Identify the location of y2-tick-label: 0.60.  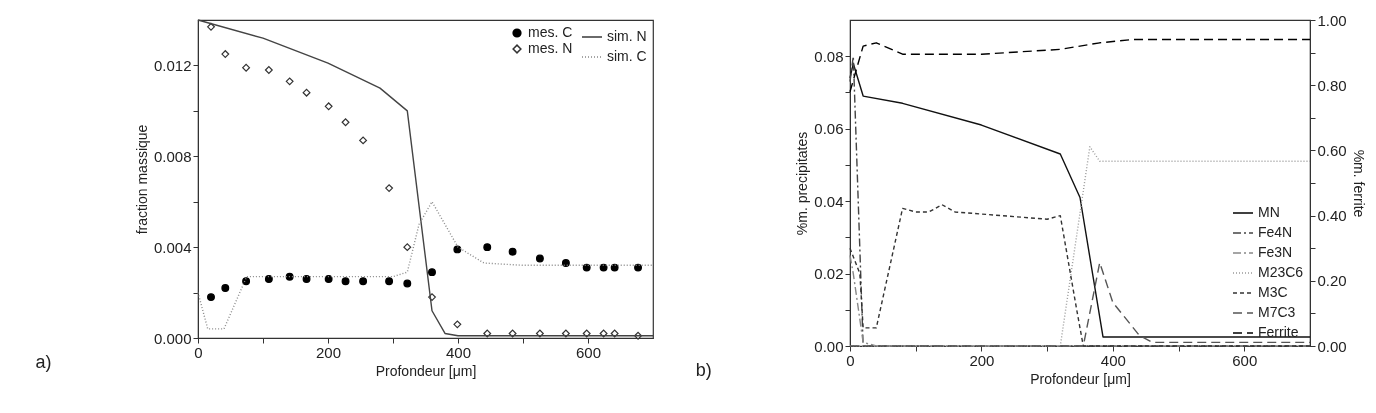
(1332, 150).